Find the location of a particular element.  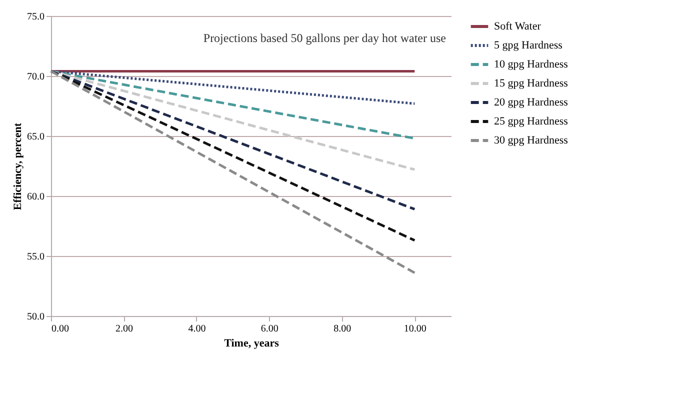

y-tick-label: 55.0 is located at coordinates (35, 257).